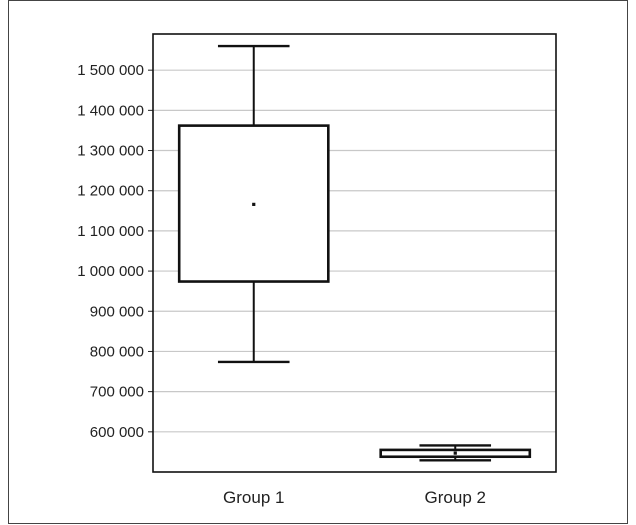  What do you see at coordinates (117, 432) in the screenshot?
I see `y-tick-label: 600 000` at bounding box center [117, 432].